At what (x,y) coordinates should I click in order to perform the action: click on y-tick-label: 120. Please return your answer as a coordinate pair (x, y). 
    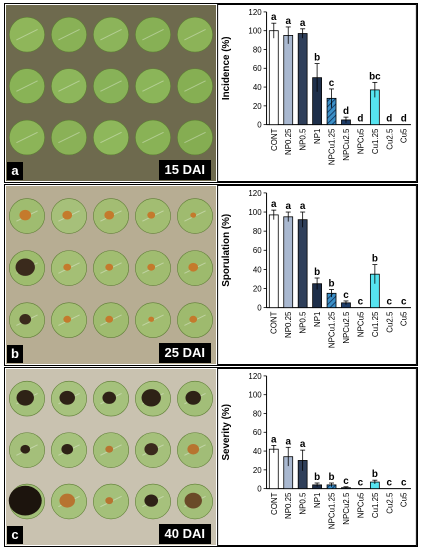
    Looking at the image, I should click on (255, 193).